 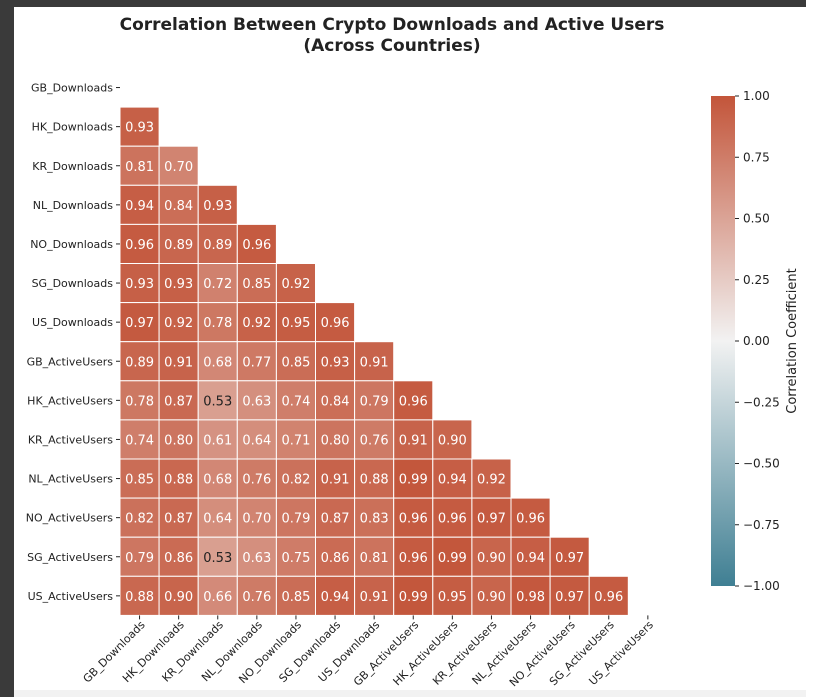 I want to click on cell-value-label: 0.83, so click(x=374, y=519).